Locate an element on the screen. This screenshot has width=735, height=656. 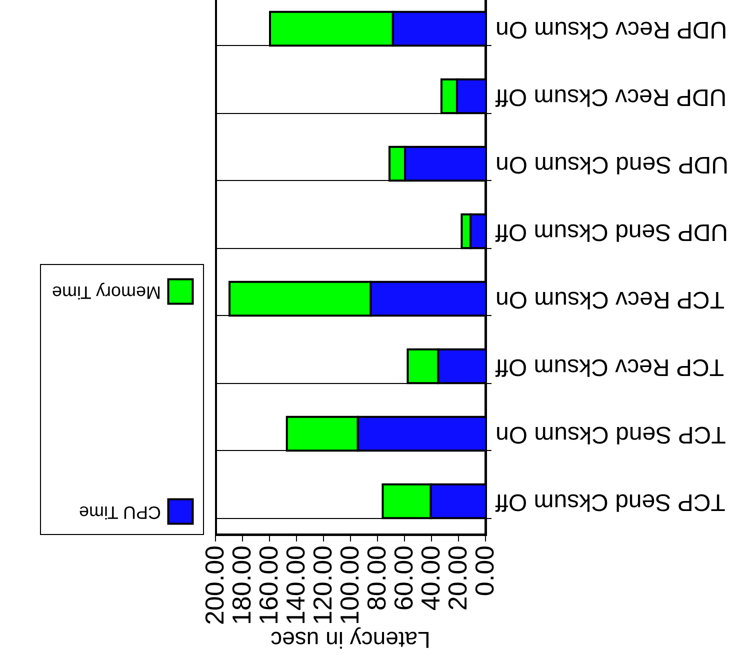
x-tick-label: 40.00 is located at coordinates (431, 578).